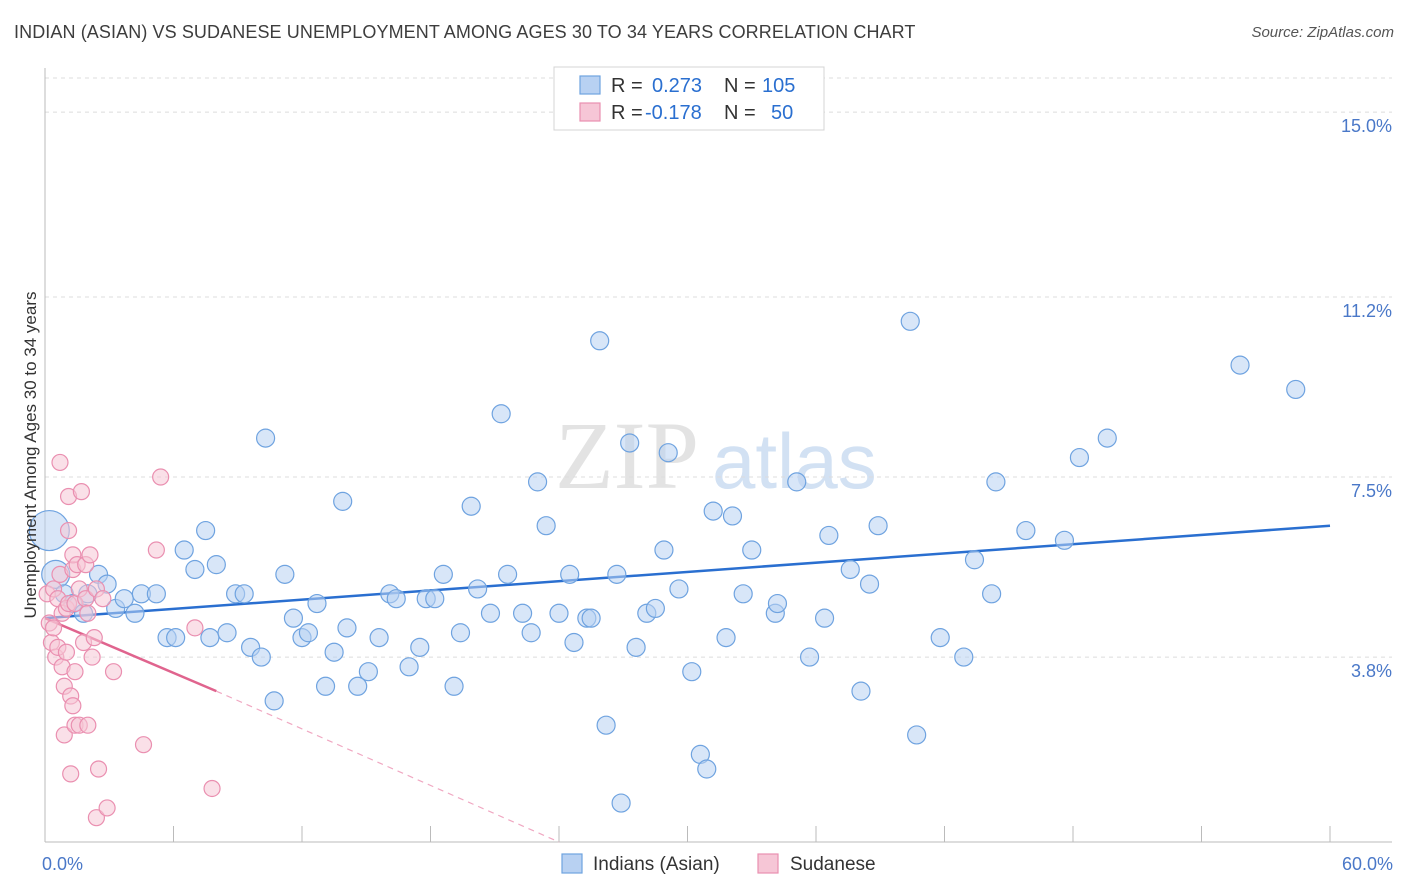 This screenshot has width=1406, height=892. What do you see at coordinates (1371, 671) in the screenshot?
I see `y-tick-label: 3.8%` at bounding box center [1371, 671].